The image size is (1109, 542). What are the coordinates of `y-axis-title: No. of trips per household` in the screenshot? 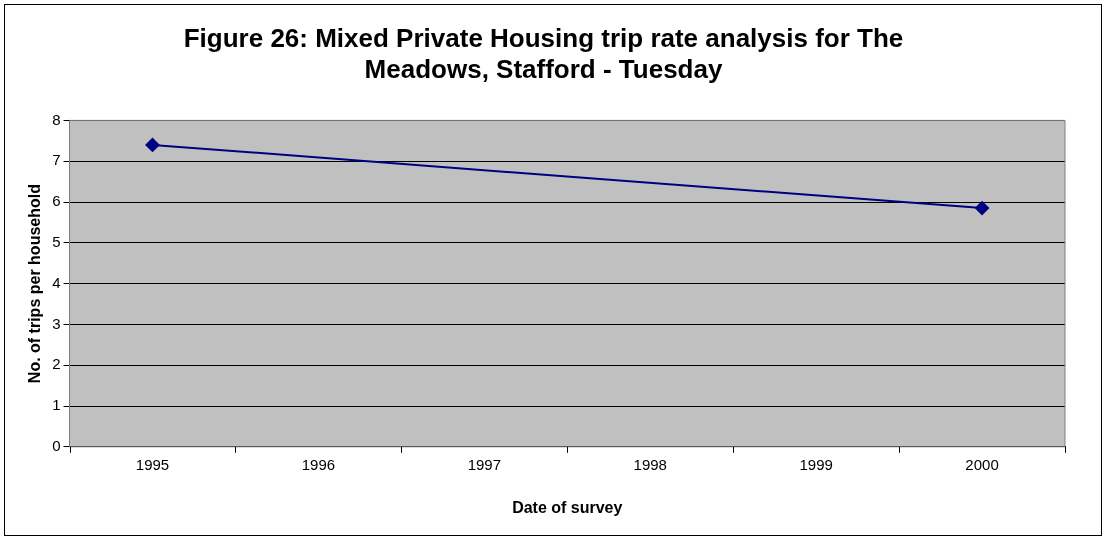 It's located at (35, 284).